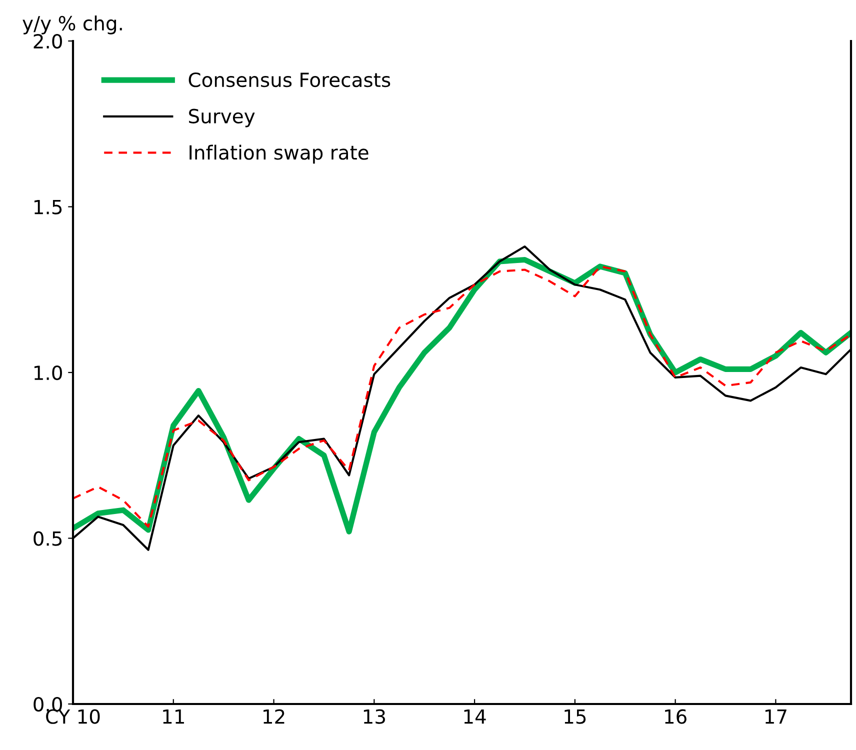  I want to click on x-tick-label: 13, so click(374, 716).